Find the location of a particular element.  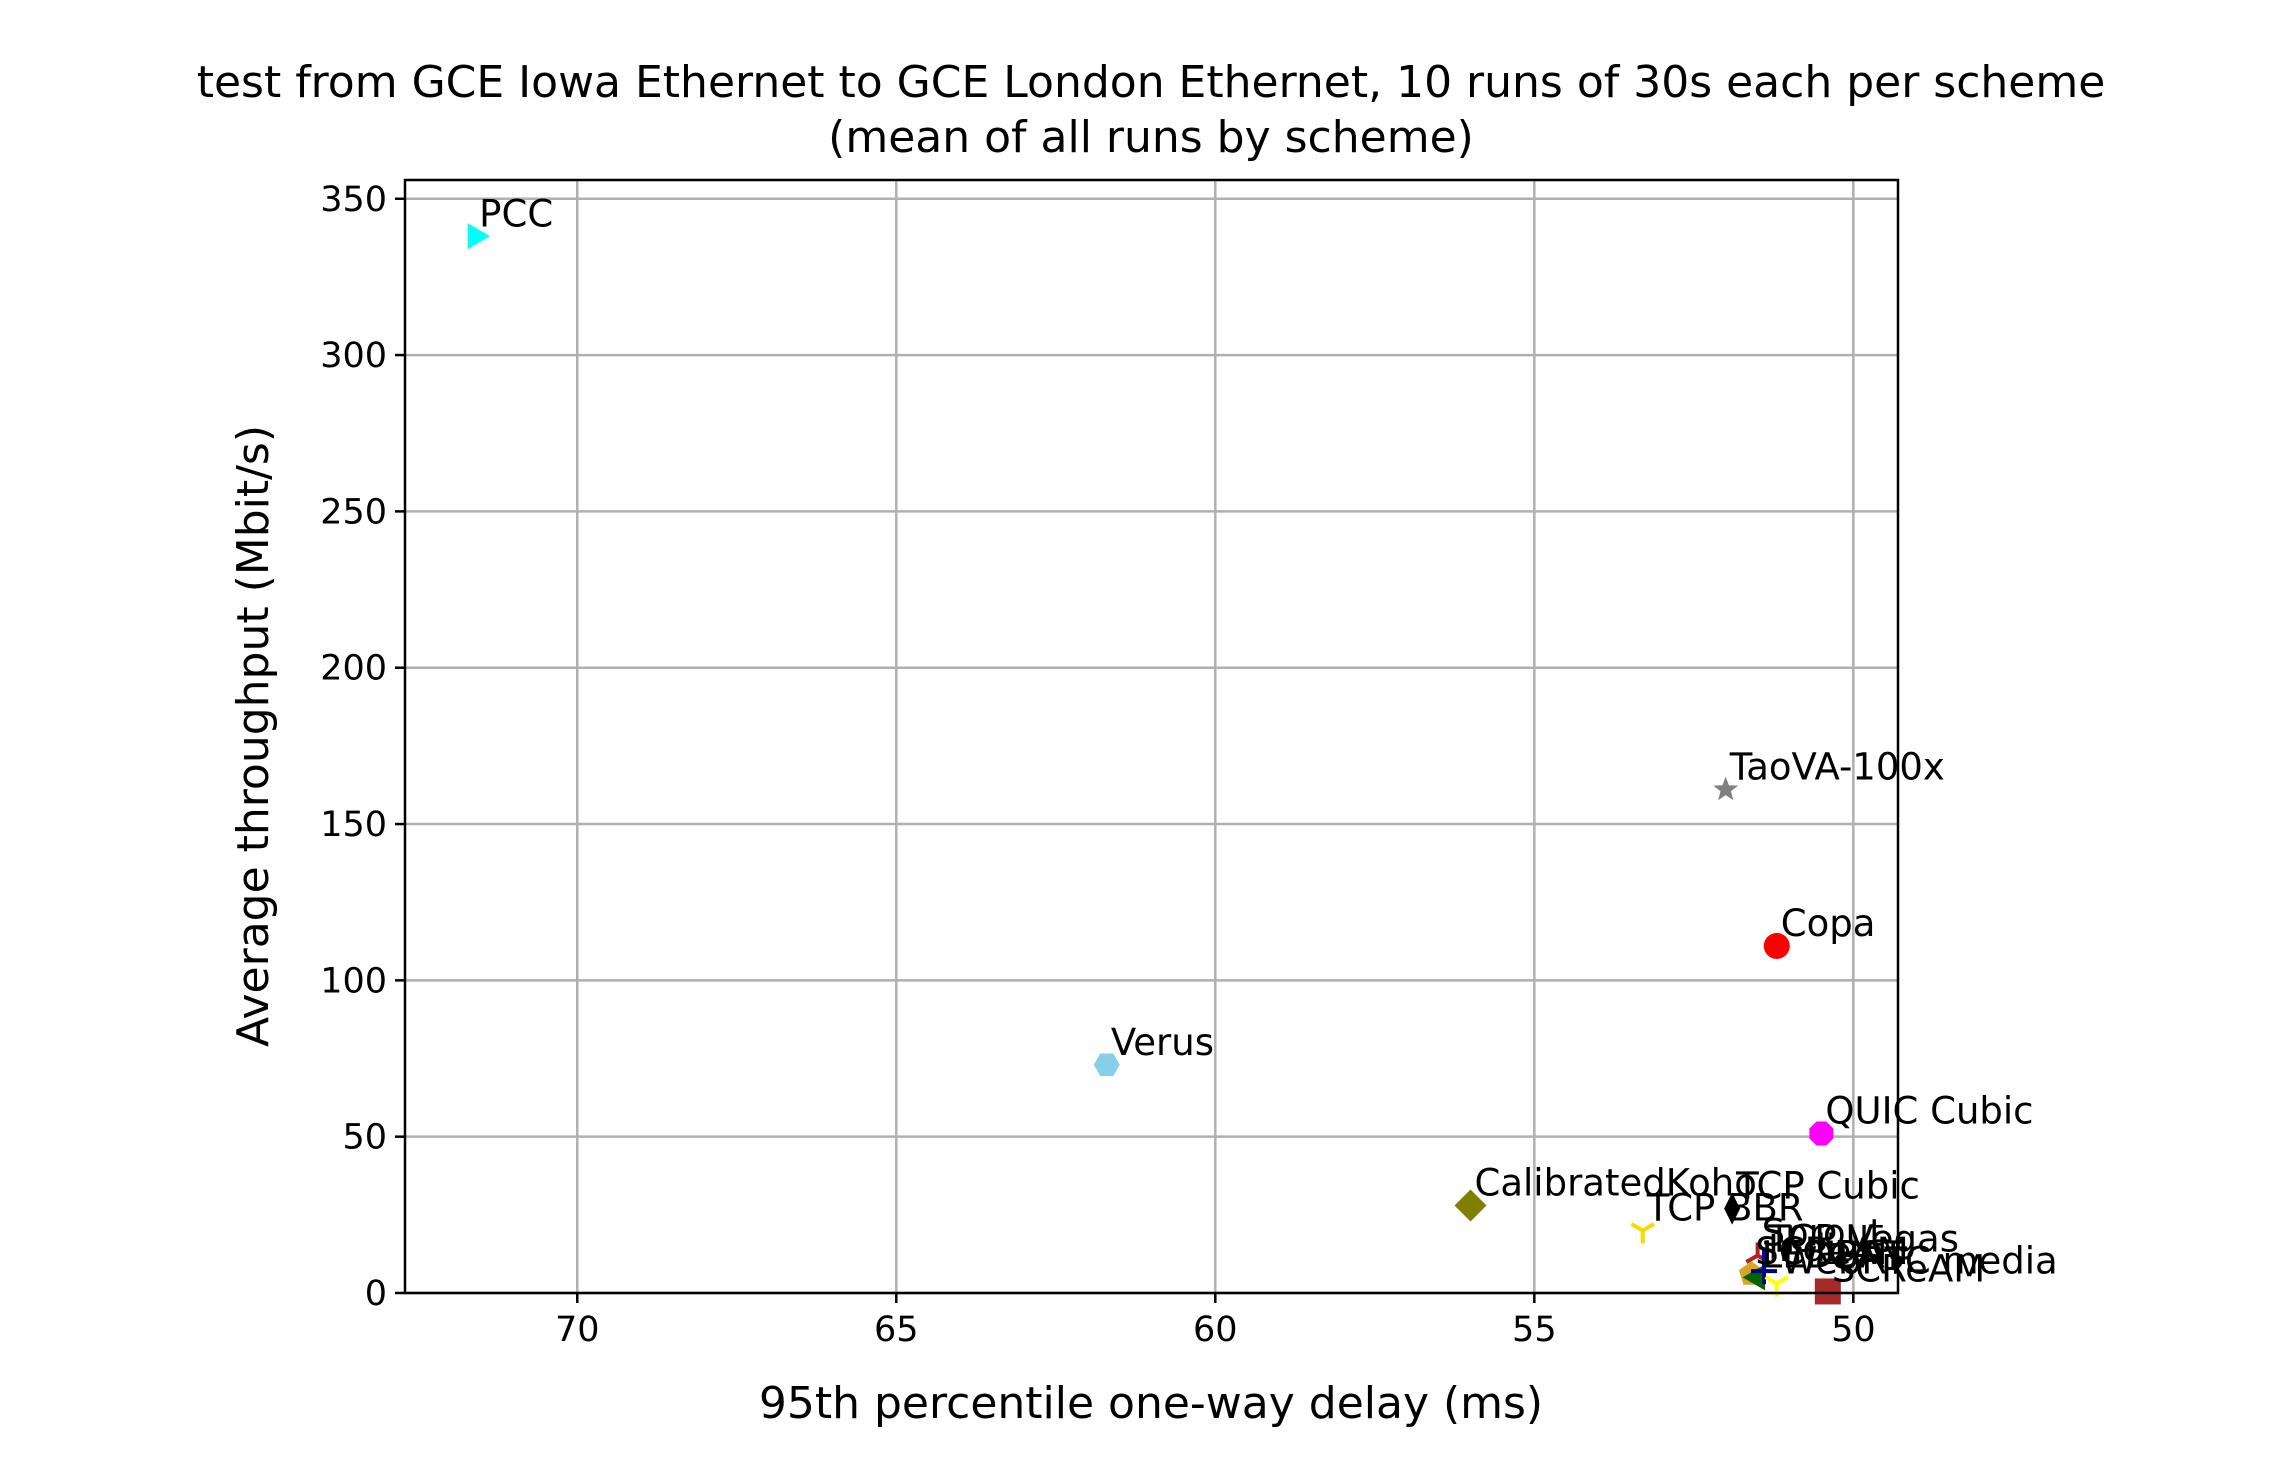

label-calibratedkoho: CalibratedKoho is located at coordinates (1616, 1182).